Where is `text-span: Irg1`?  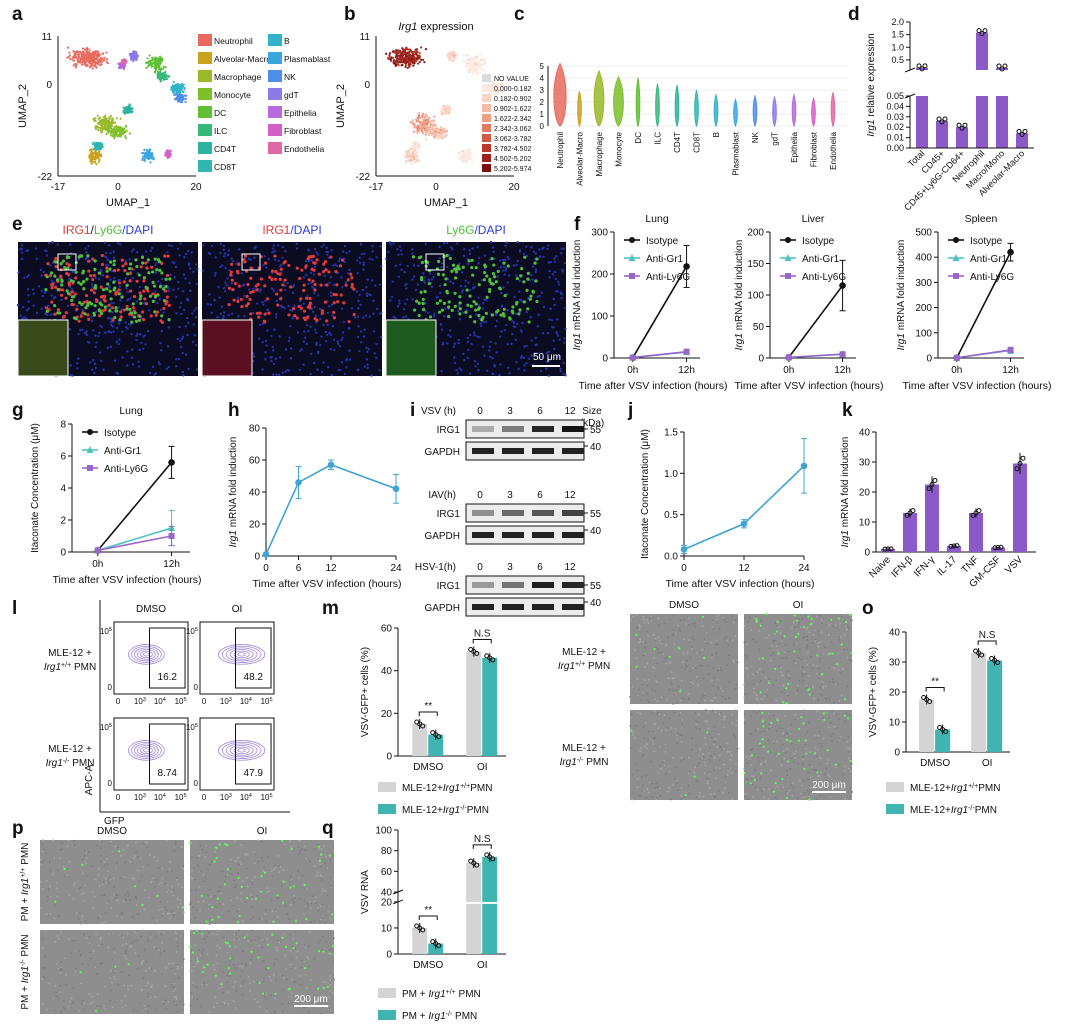 text-span: Irg1 is located at coordinates (407, 27).